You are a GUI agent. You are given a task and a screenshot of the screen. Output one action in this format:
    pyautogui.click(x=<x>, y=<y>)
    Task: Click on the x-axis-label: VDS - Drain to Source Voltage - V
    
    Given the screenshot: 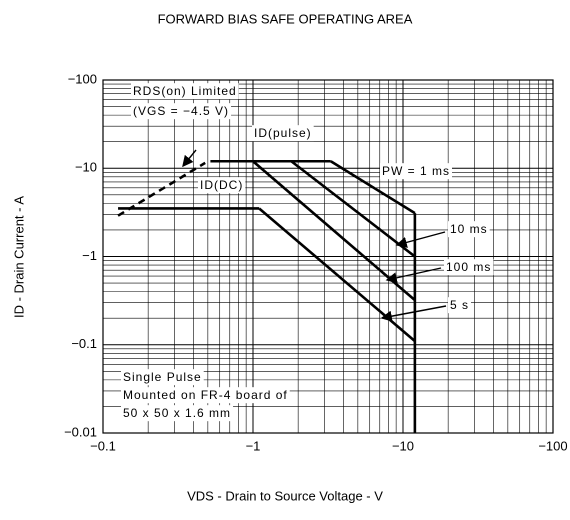 What is the action you would take?
    pyautogui.click(x=285, y=495)
    